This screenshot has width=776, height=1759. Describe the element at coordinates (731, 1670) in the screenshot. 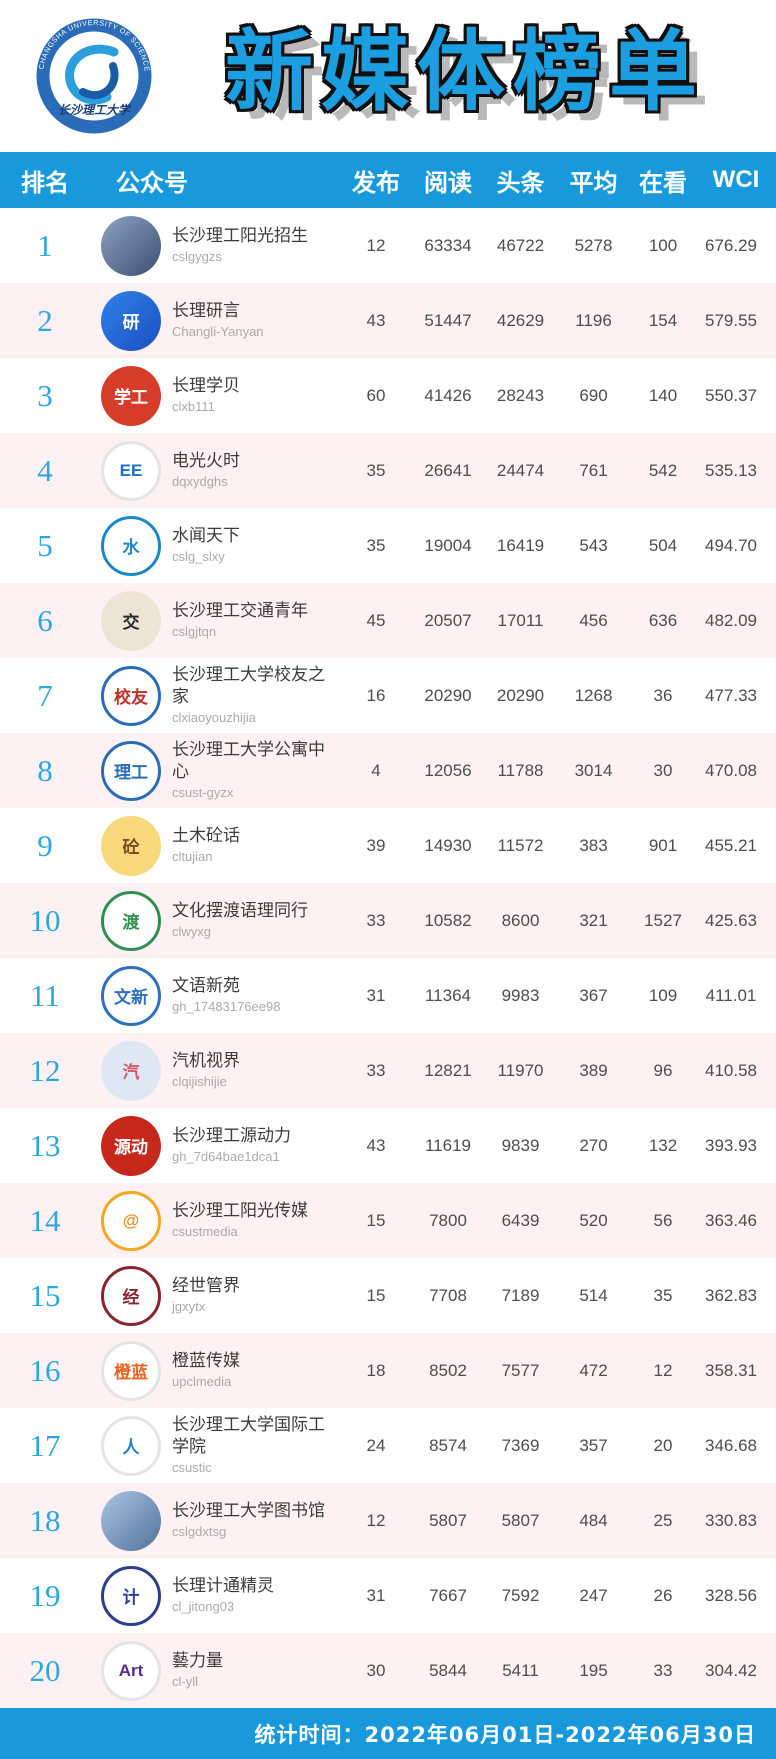

I see `wci-score: 304.42` at that location.